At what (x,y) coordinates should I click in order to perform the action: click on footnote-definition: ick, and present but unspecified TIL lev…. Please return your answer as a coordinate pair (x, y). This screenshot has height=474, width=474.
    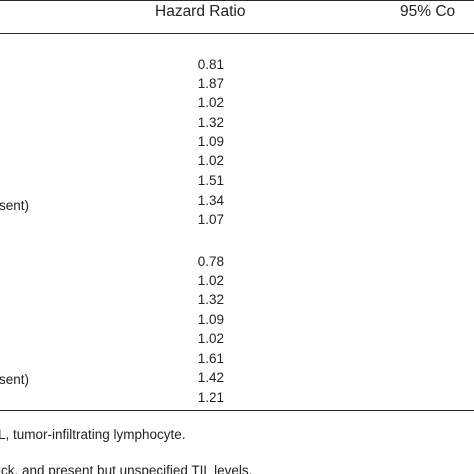
    Looking at the image, I should click on (126, 468).